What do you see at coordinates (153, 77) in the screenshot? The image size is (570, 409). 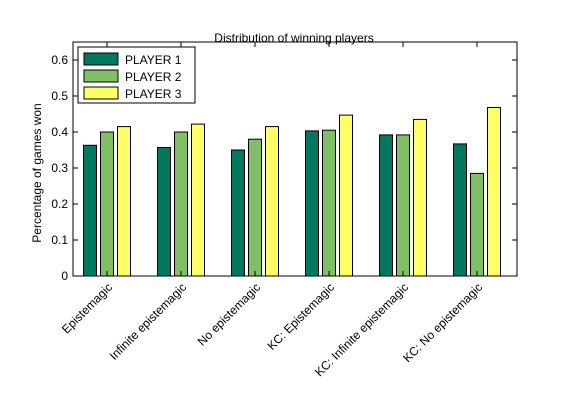 I see `legend-label-2: PLAYER 2` at bounding box center [153, 77].